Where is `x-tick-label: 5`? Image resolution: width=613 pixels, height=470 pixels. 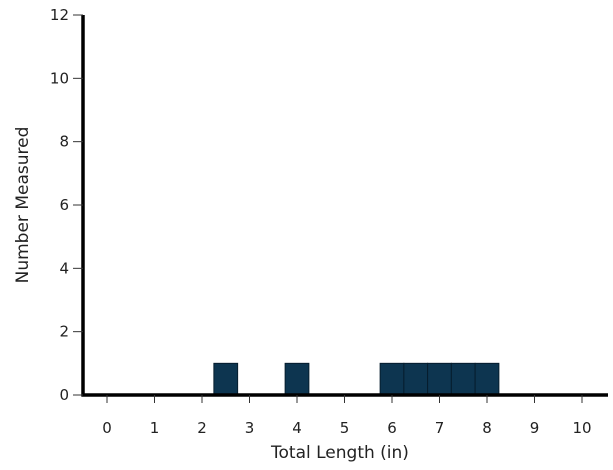
x-tick-label: 5 is located at coordinates (345, 428).